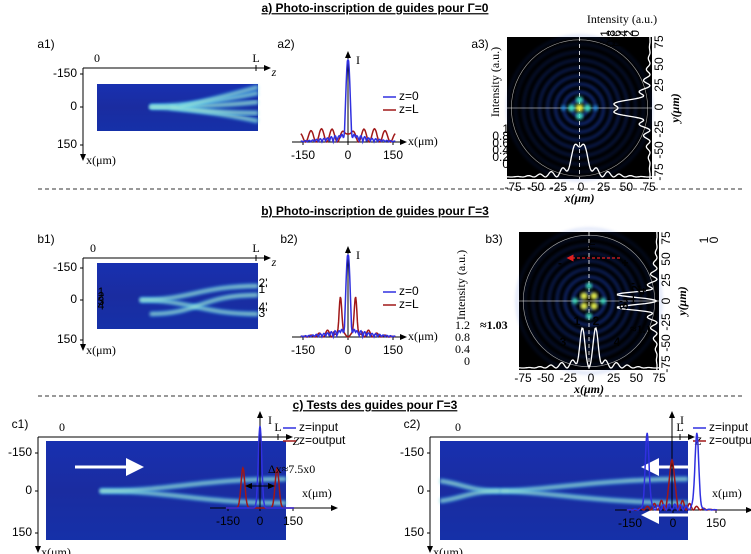 The image size is (751, 554). I want to click on section-title: a) Photo-inscription de guides pour Γ=0, so click(375, 8).